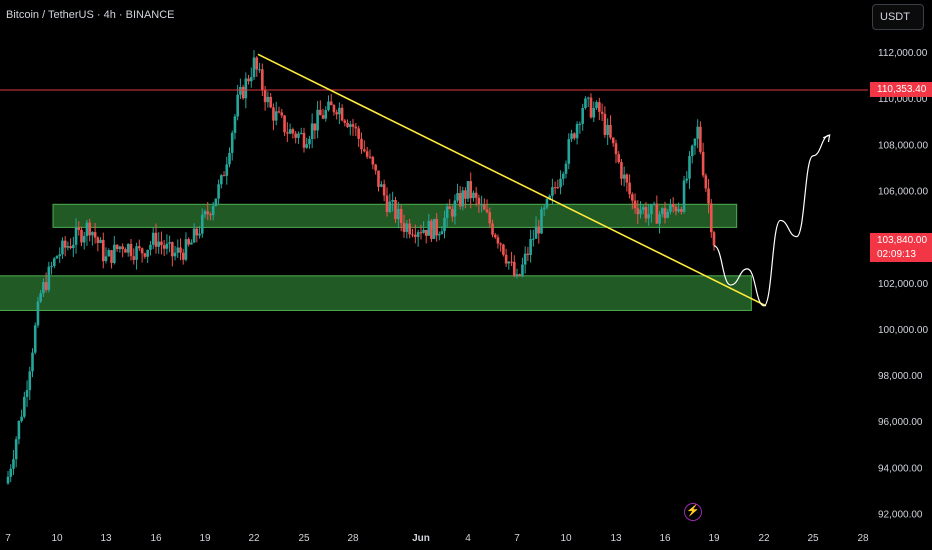  Describe the element at coordinates (376, 293) in the screenshot. I see `support-zone` at that location.